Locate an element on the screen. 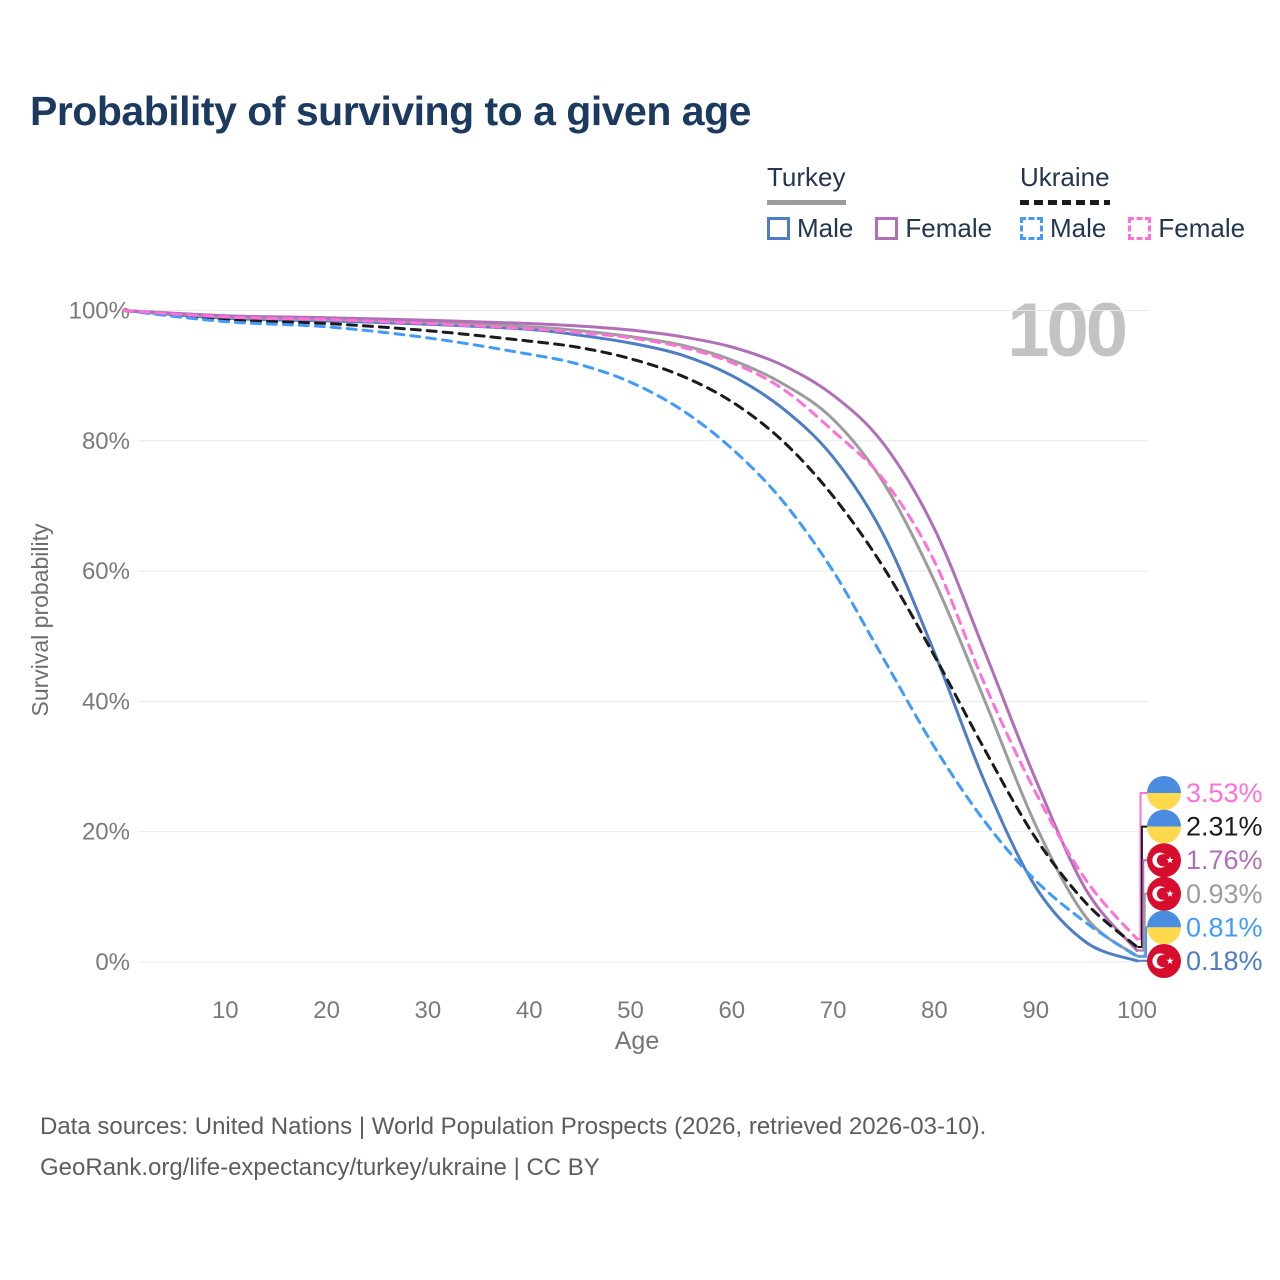  end-connector-ukraine-female is located at coordinates (1142, 866).